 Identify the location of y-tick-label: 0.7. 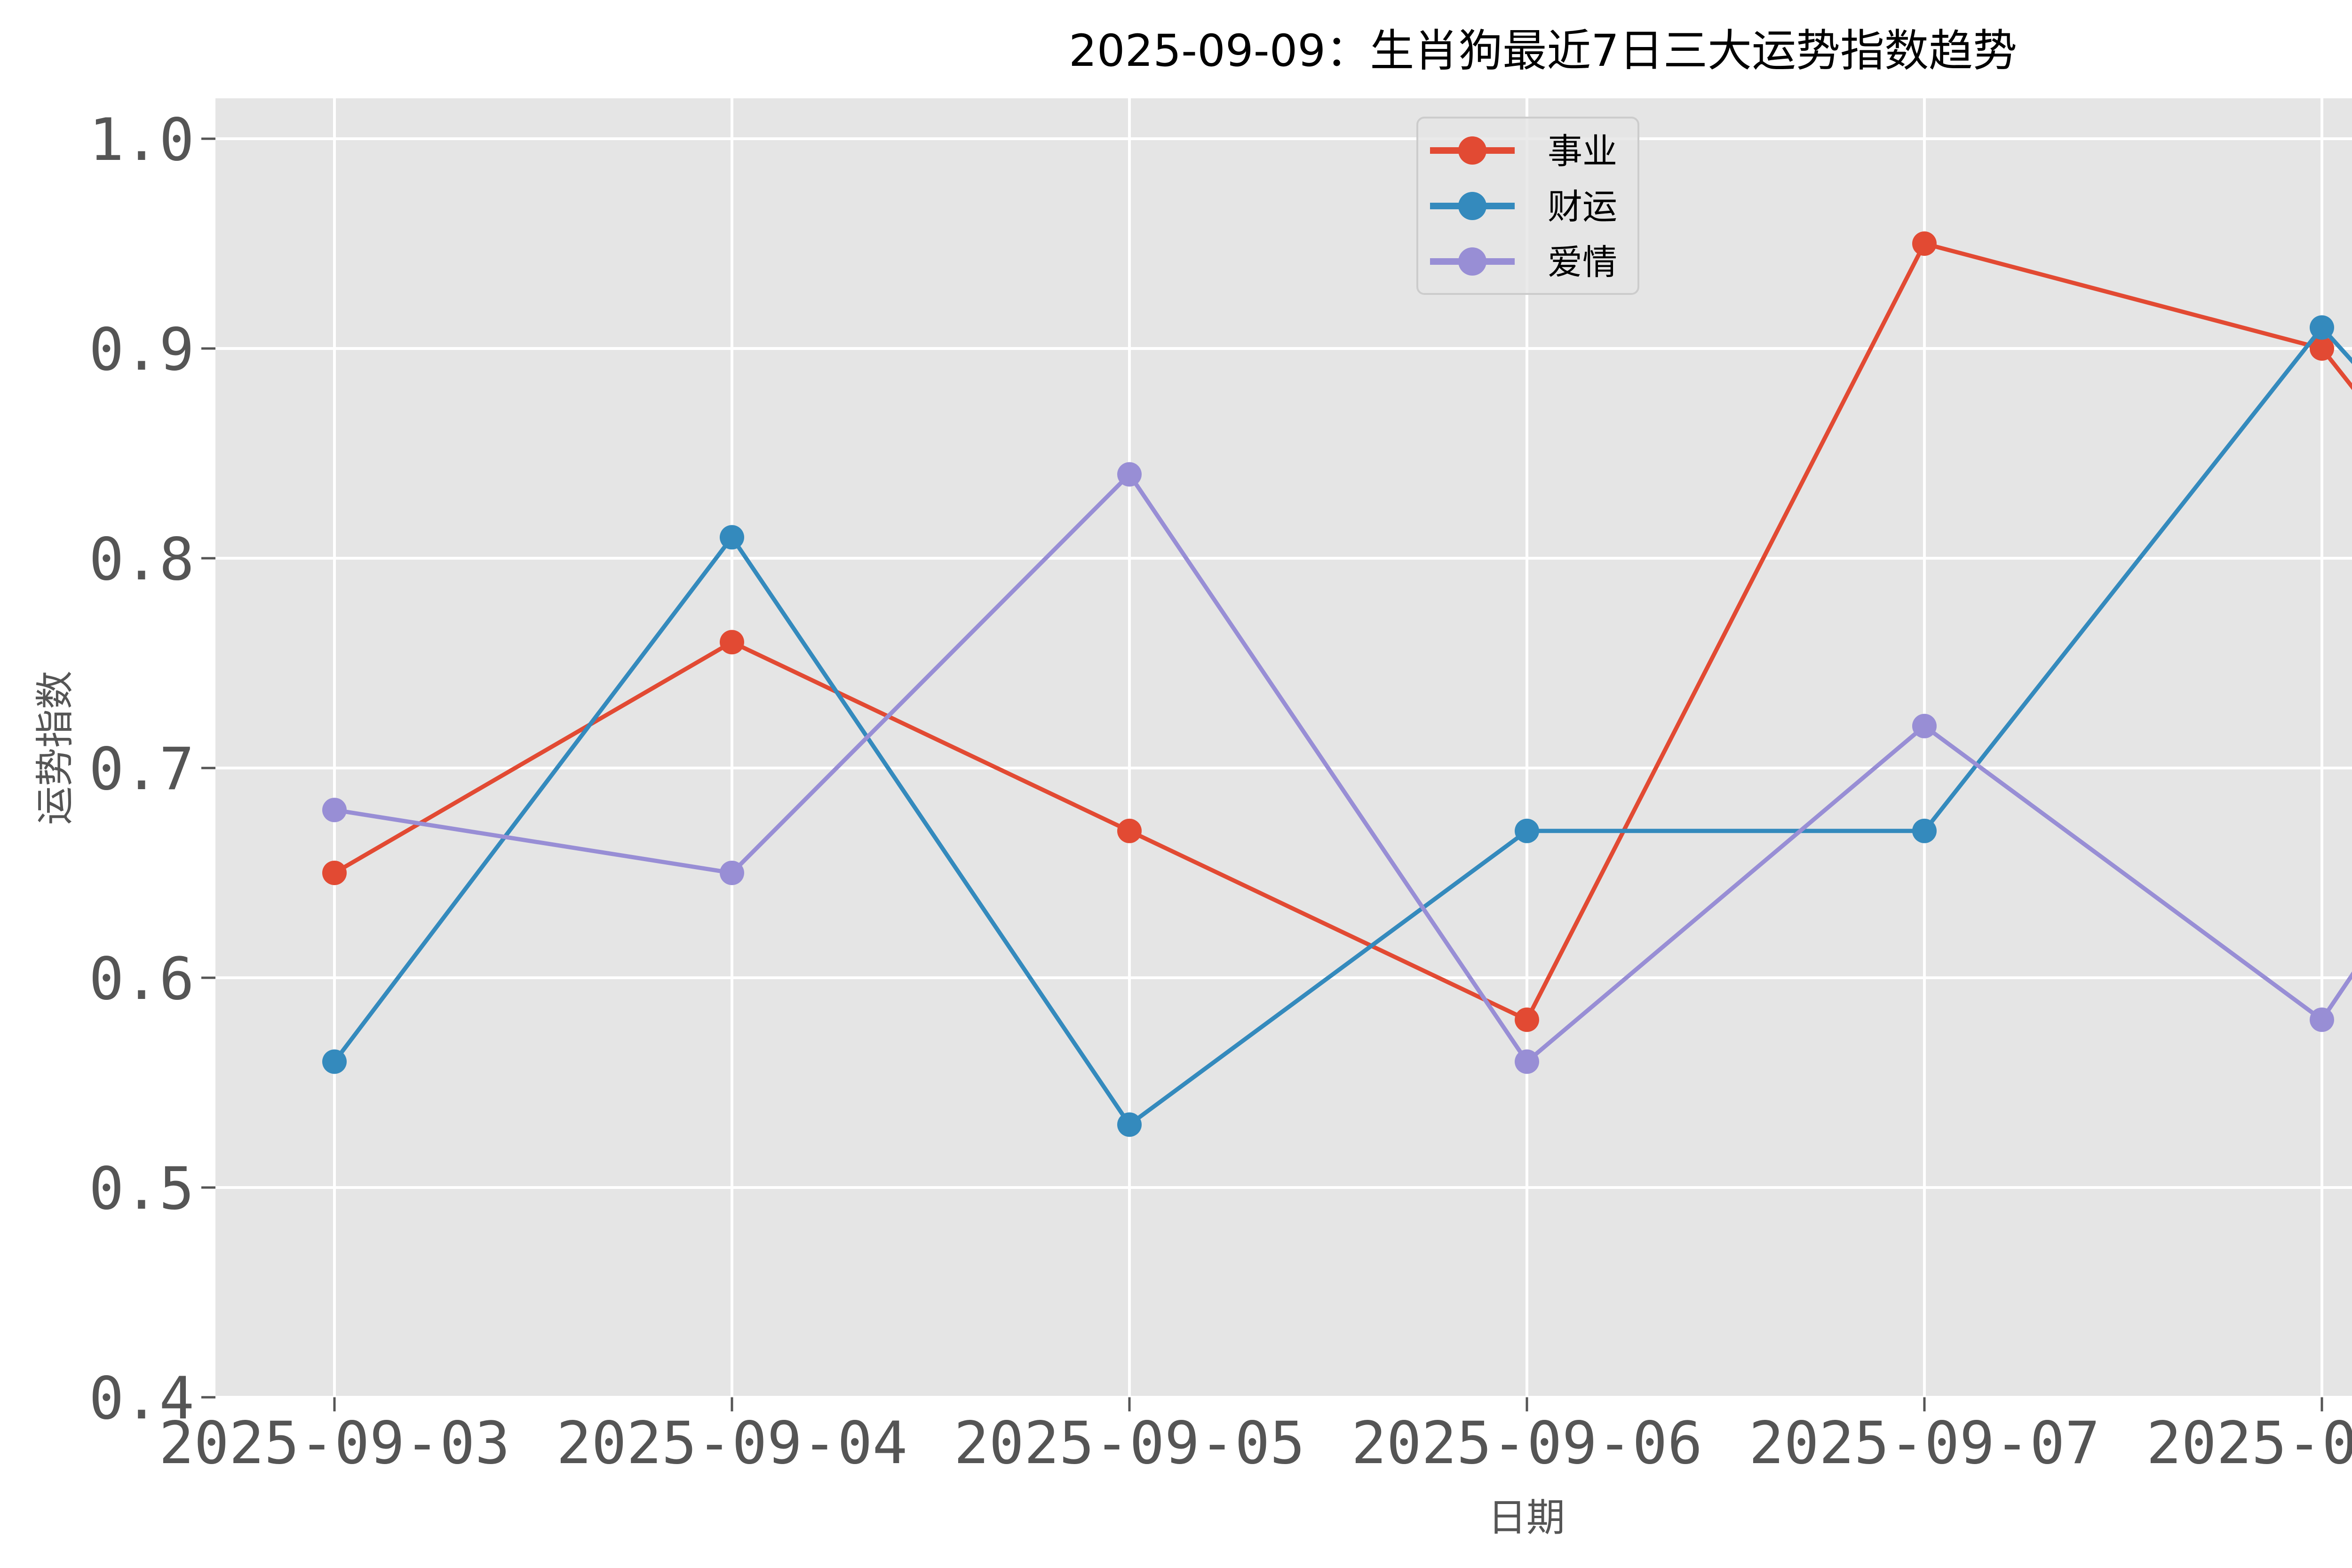
(141, 769).